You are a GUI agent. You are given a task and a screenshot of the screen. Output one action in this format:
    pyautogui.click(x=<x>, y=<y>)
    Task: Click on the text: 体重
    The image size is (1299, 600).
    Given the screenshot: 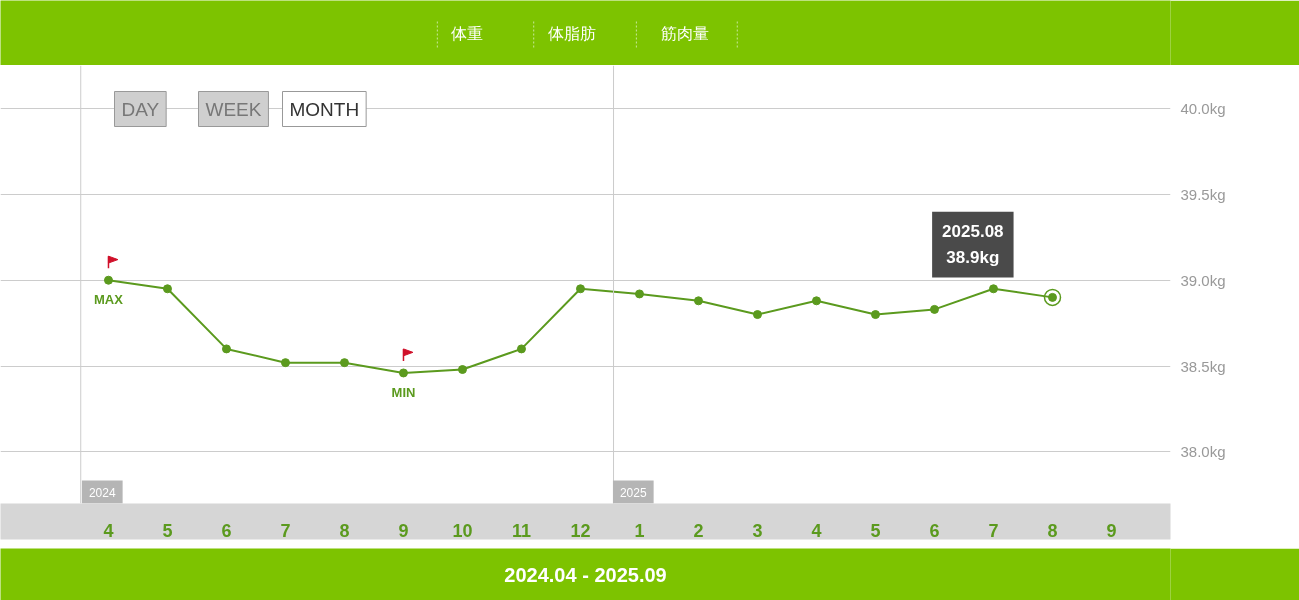 What is the action you would take?
    pyautogui.click(x=467, y=33)
    